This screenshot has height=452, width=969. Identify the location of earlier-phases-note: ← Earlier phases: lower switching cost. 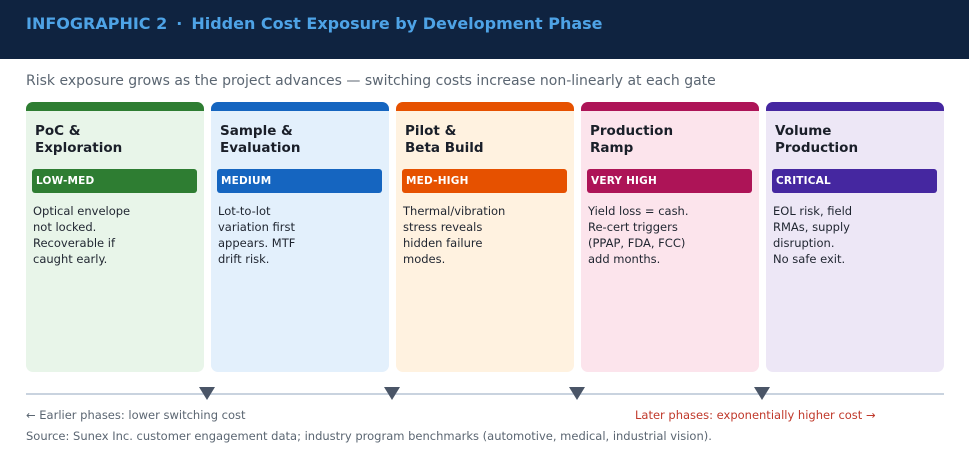
(136, 415).